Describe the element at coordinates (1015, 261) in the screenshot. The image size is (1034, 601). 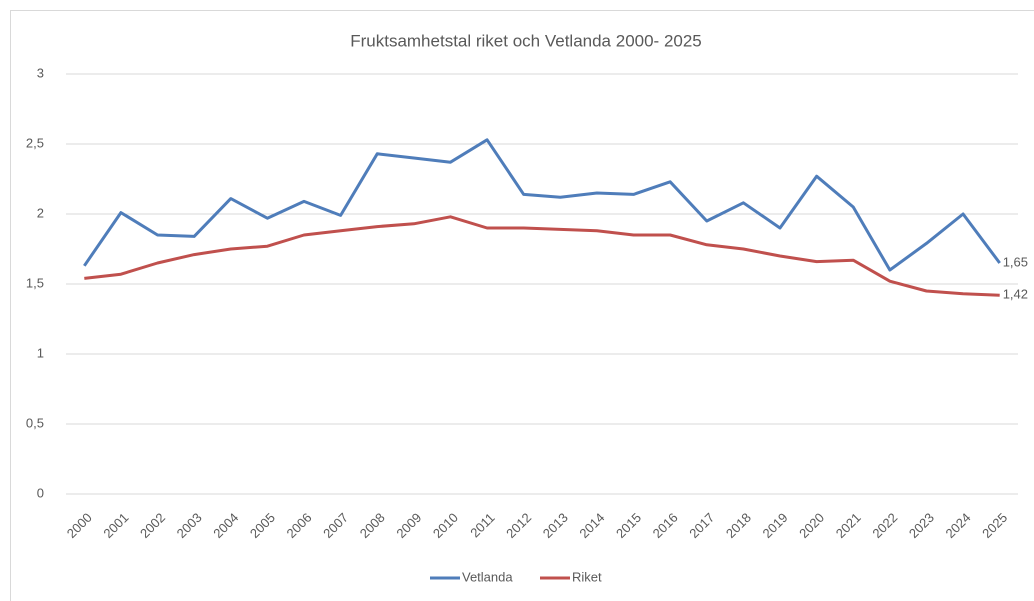
I see `data-label: 1,65` at that location.